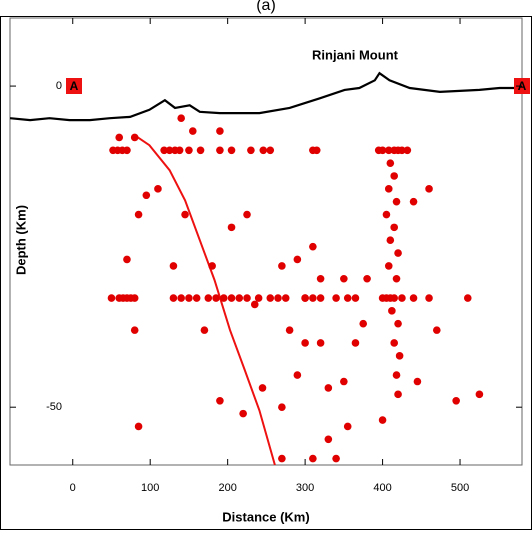 This screenshot has width=532, height=535. What do you see at coordinates (54, 407) in the screenshot?
I see `y-tick-label: -50` at bounding box center [54, 407].